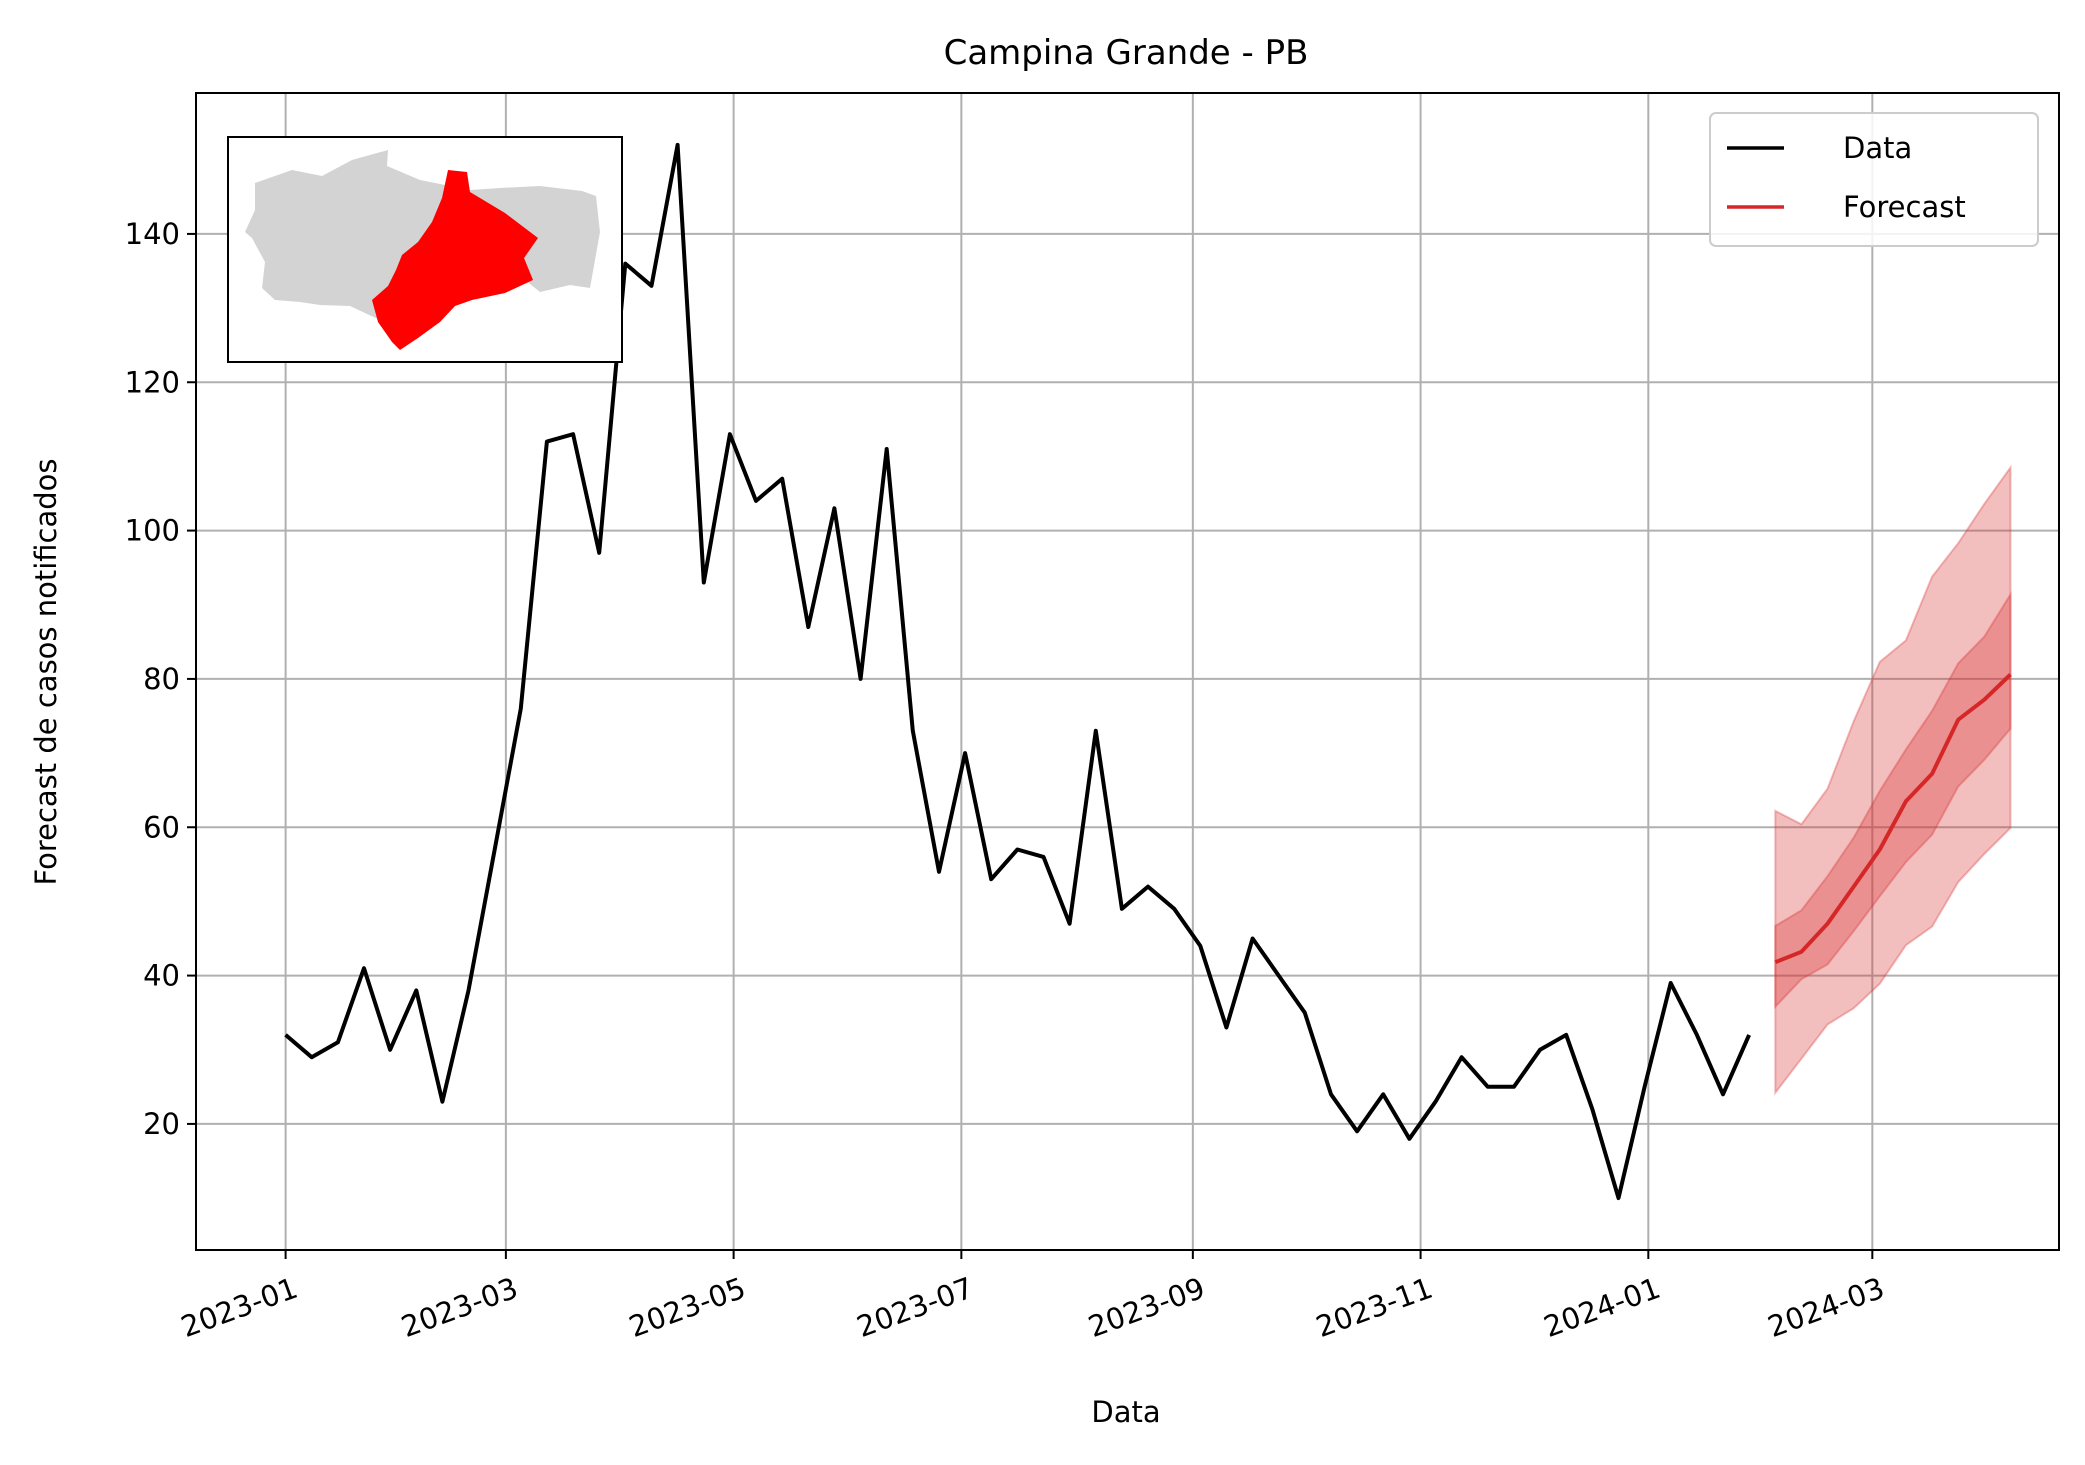 The image size is (2085, 1465). Describe the element at coordinates (161, 976) in the screenshot. I see `y-tick-label: 40` at that location.